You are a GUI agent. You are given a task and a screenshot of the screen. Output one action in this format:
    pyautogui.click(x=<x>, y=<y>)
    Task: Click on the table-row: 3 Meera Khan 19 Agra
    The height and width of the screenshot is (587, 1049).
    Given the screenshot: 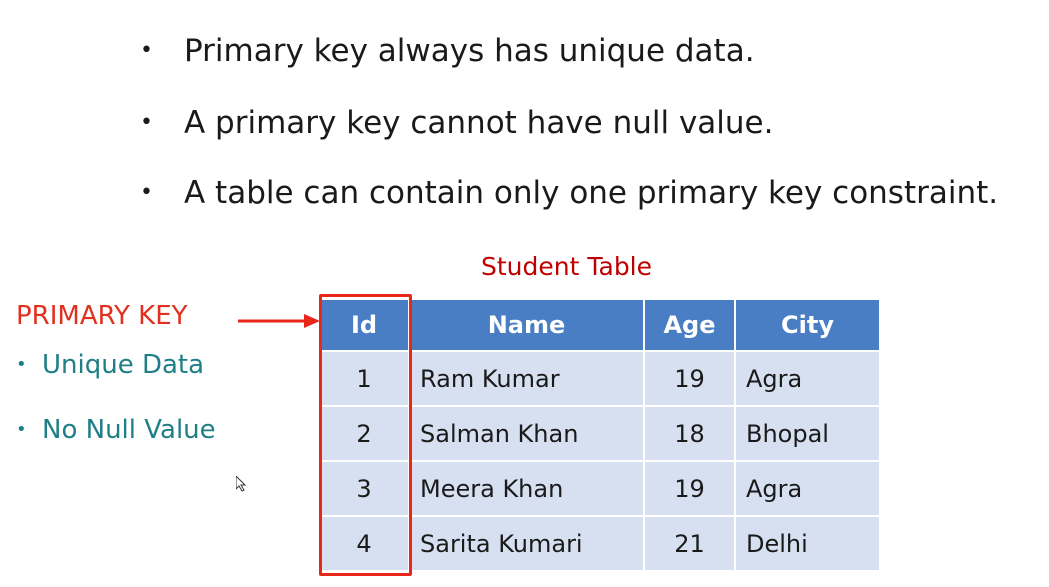 What is the action you would take?
    pyautogui.click(x=599, y=488)
    